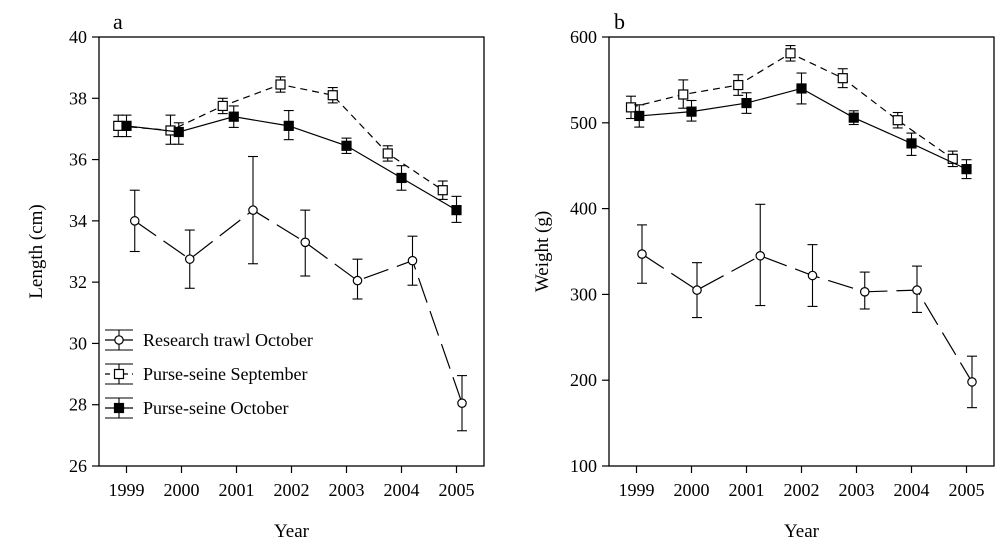  I want to click on legend-label: Research trawl October, so click(228, 340).